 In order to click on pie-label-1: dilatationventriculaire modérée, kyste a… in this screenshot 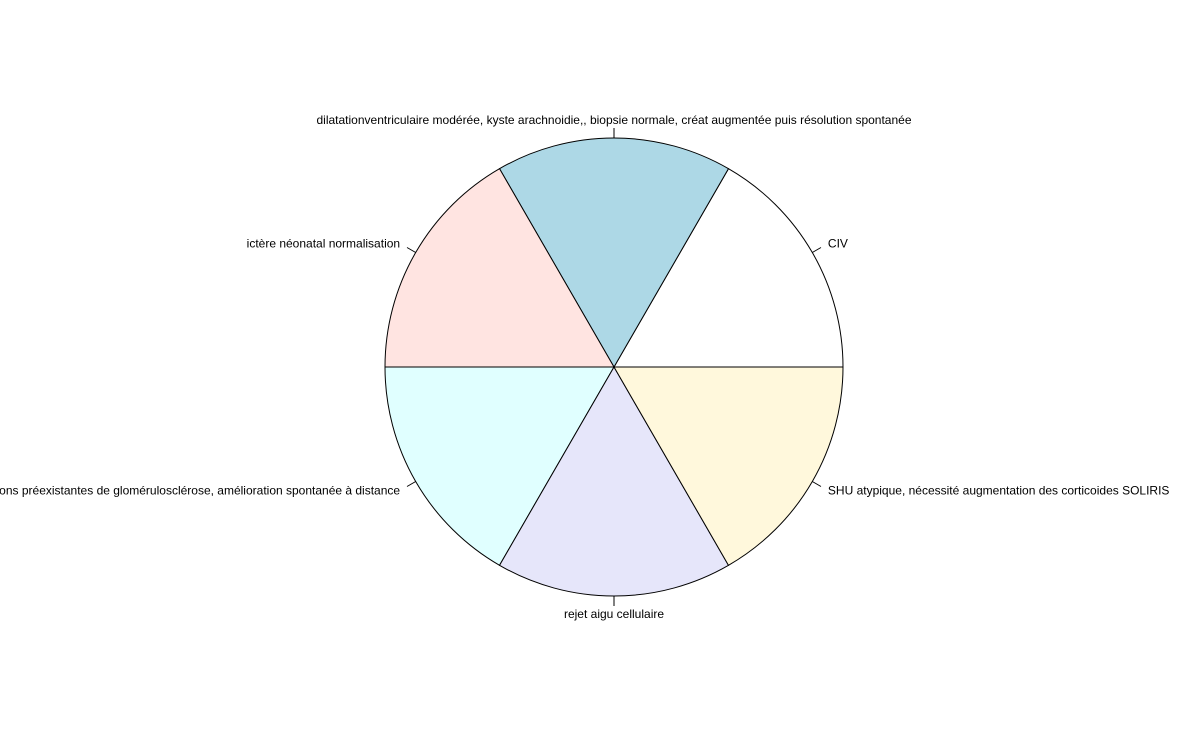, I will do `click(613, 120)`.